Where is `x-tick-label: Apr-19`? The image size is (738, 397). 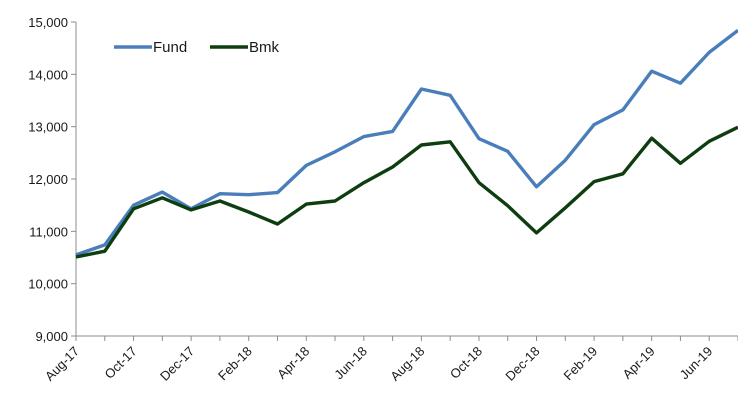 x-tick-label: Apr-19 is located at coordinates (639, 363).